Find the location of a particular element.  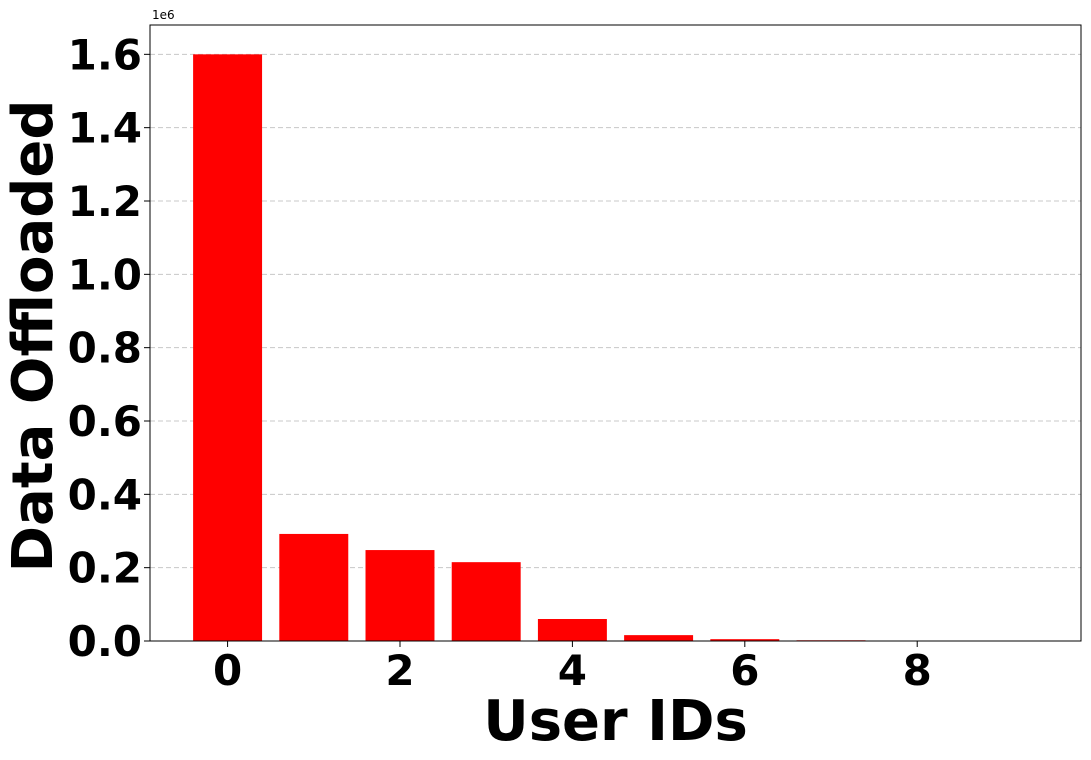

y-tick-label: 1.4 is located at coordinates (105, 128).